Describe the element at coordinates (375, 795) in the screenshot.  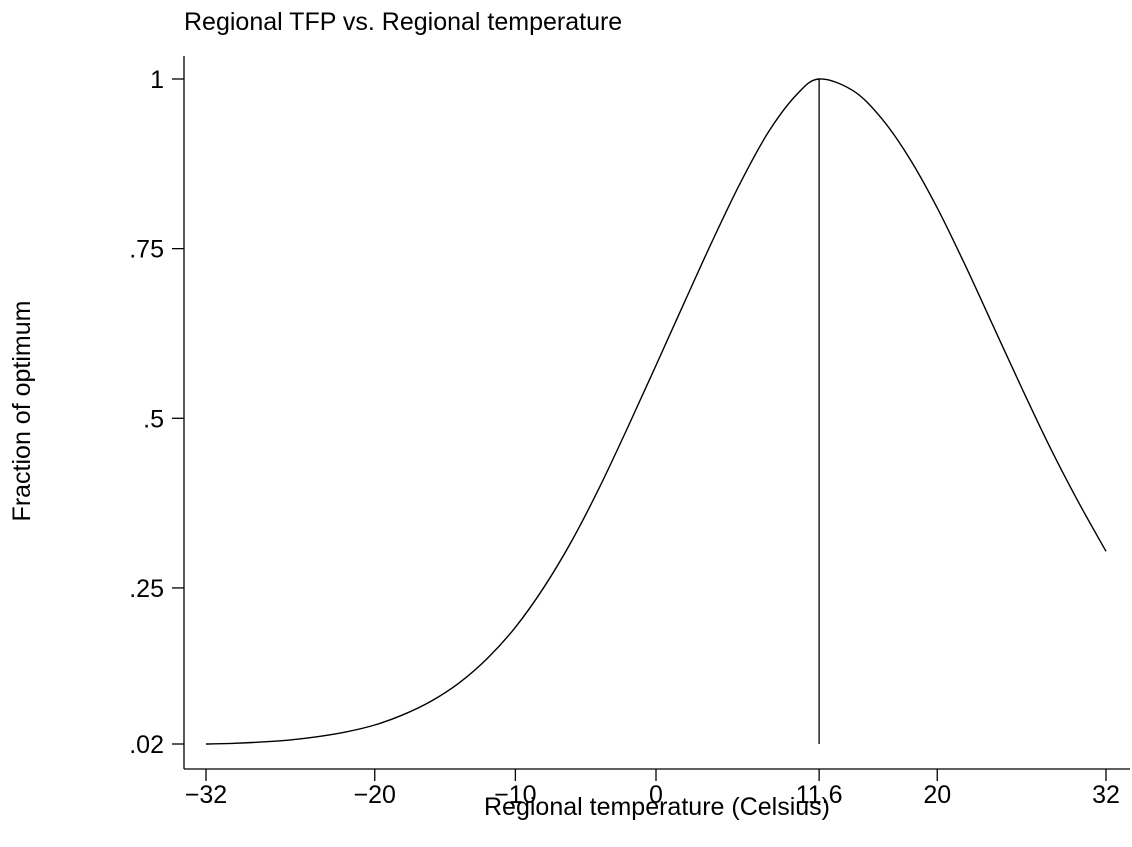
I see `x-tick-label: −20` at that location.